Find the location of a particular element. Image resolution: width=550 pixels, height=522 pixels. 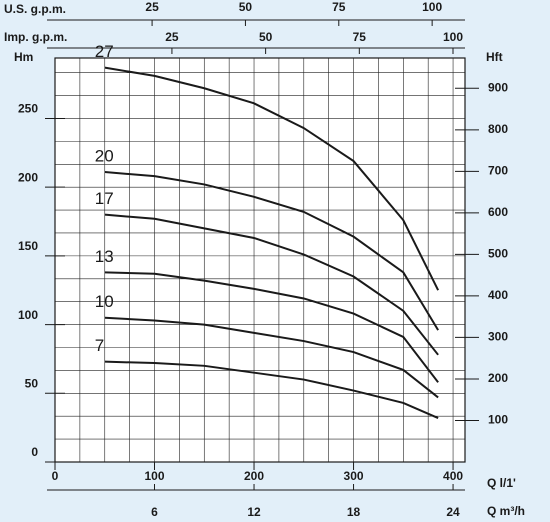

x2-axis-label: Q m³/h is located at coordinates (506, 511).